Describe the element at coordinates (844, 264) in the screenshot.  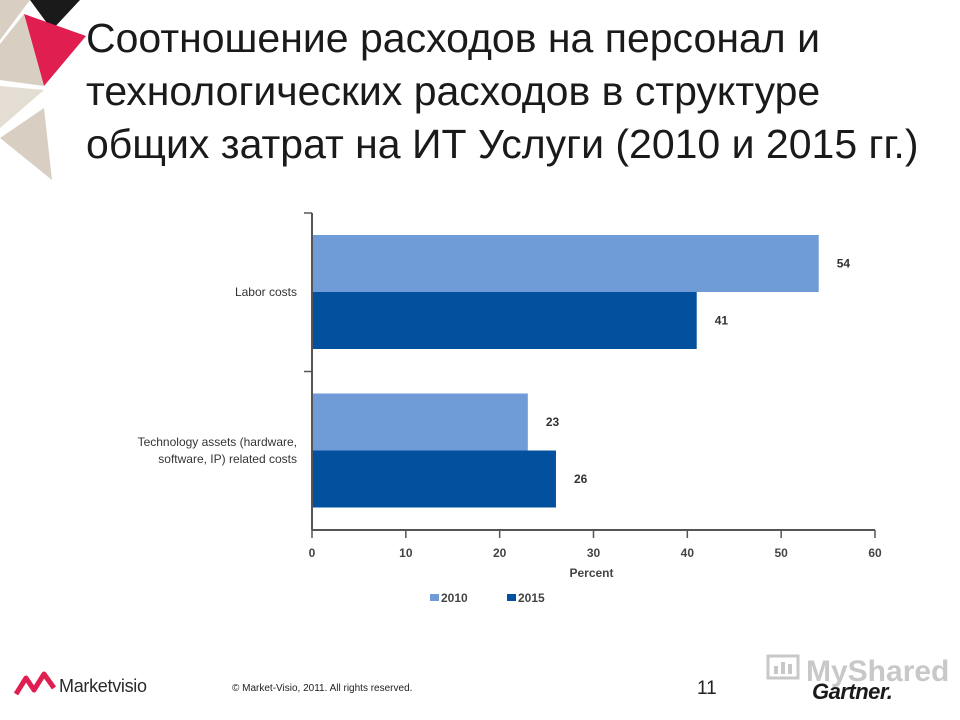
I see `data-label: 54` at that location.